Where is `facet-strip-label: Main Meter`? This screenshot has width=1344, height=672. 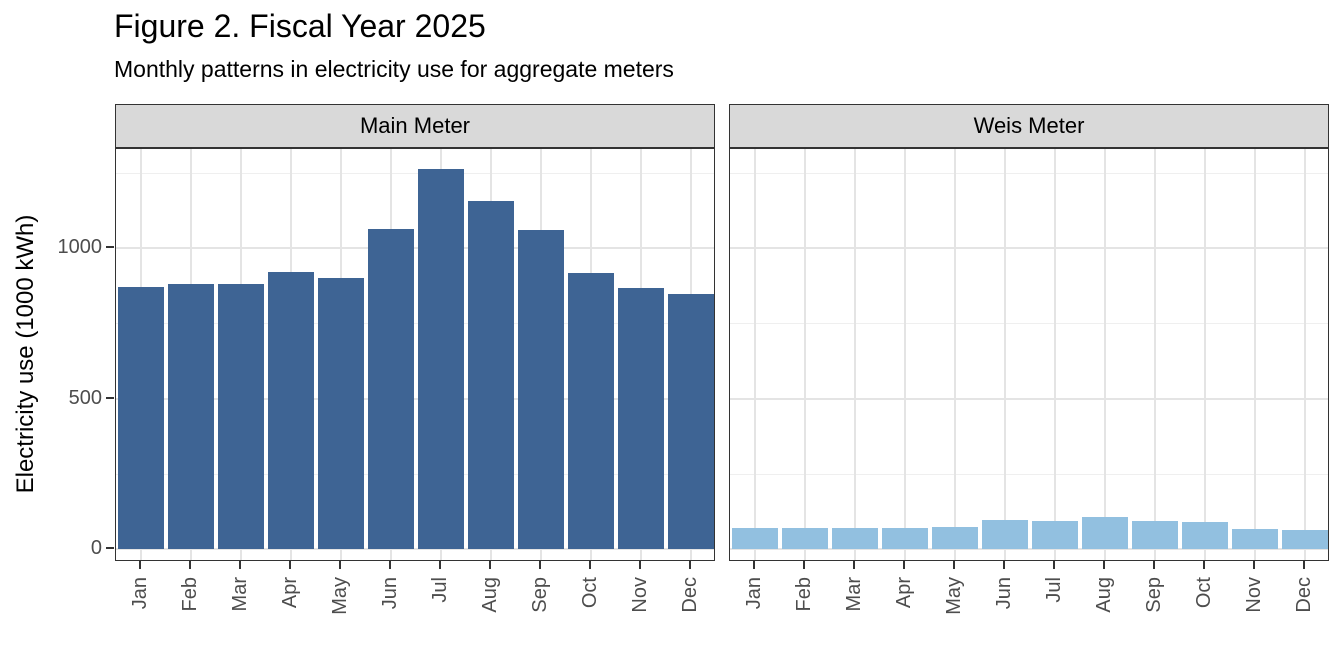
facet-strip-label: Main Meter is located at coordinates (415, 125).